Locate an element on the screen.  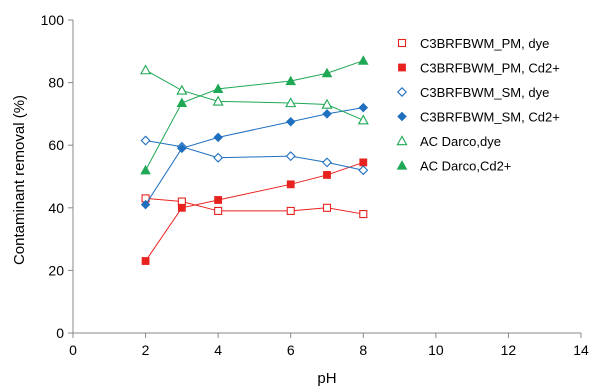
legend-label: AC Darco,dye is located at coordinates (460, 141).